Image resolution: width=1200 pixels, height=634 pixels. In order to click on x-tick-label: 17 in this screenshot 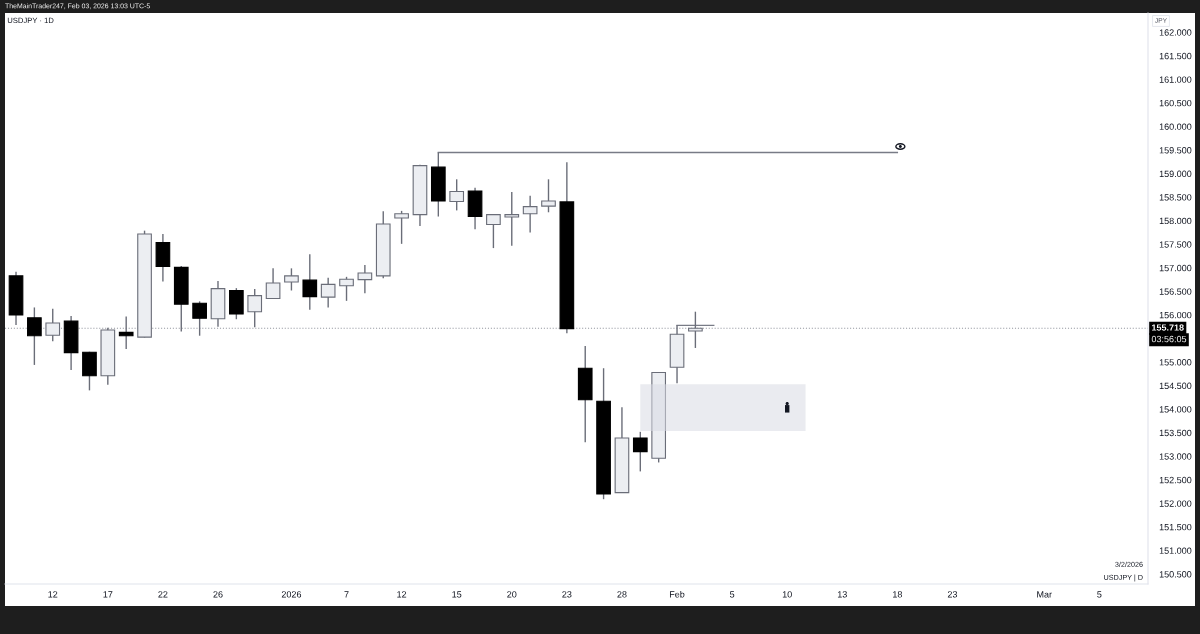, I will do `click(108, 594)`.